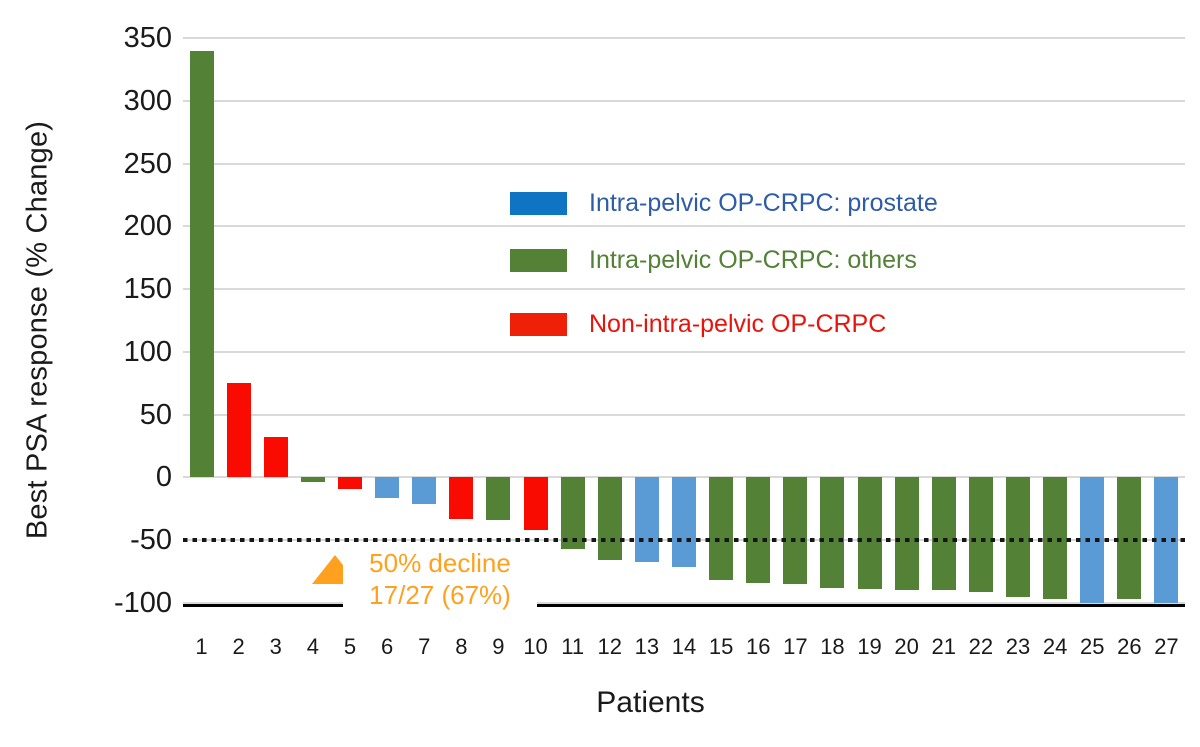 The width and height of the screenshot is (1200, 747). What do you see at coordinates (906, 646) in the screenshot?
I see `x-tick-label: 20` at bounding box center [906, 646].